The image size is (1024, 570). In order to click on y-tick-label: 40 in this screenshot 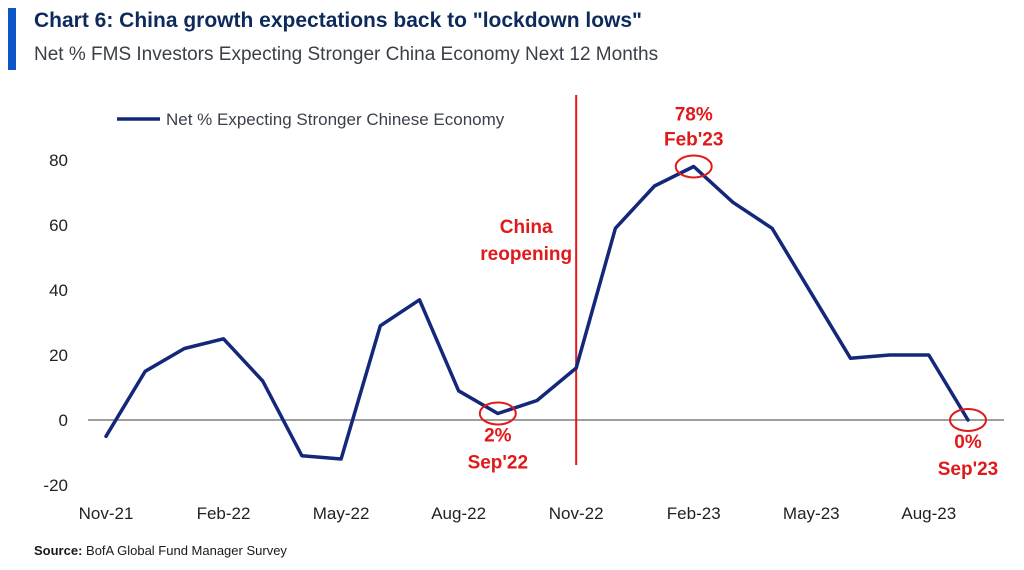, I will do `click(58, 290)`.